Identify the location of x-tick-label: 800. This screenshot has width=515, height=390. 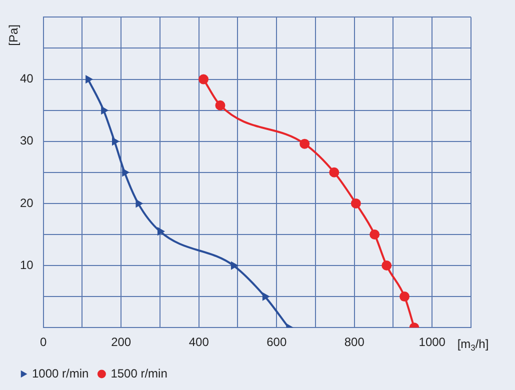
(354, 342).